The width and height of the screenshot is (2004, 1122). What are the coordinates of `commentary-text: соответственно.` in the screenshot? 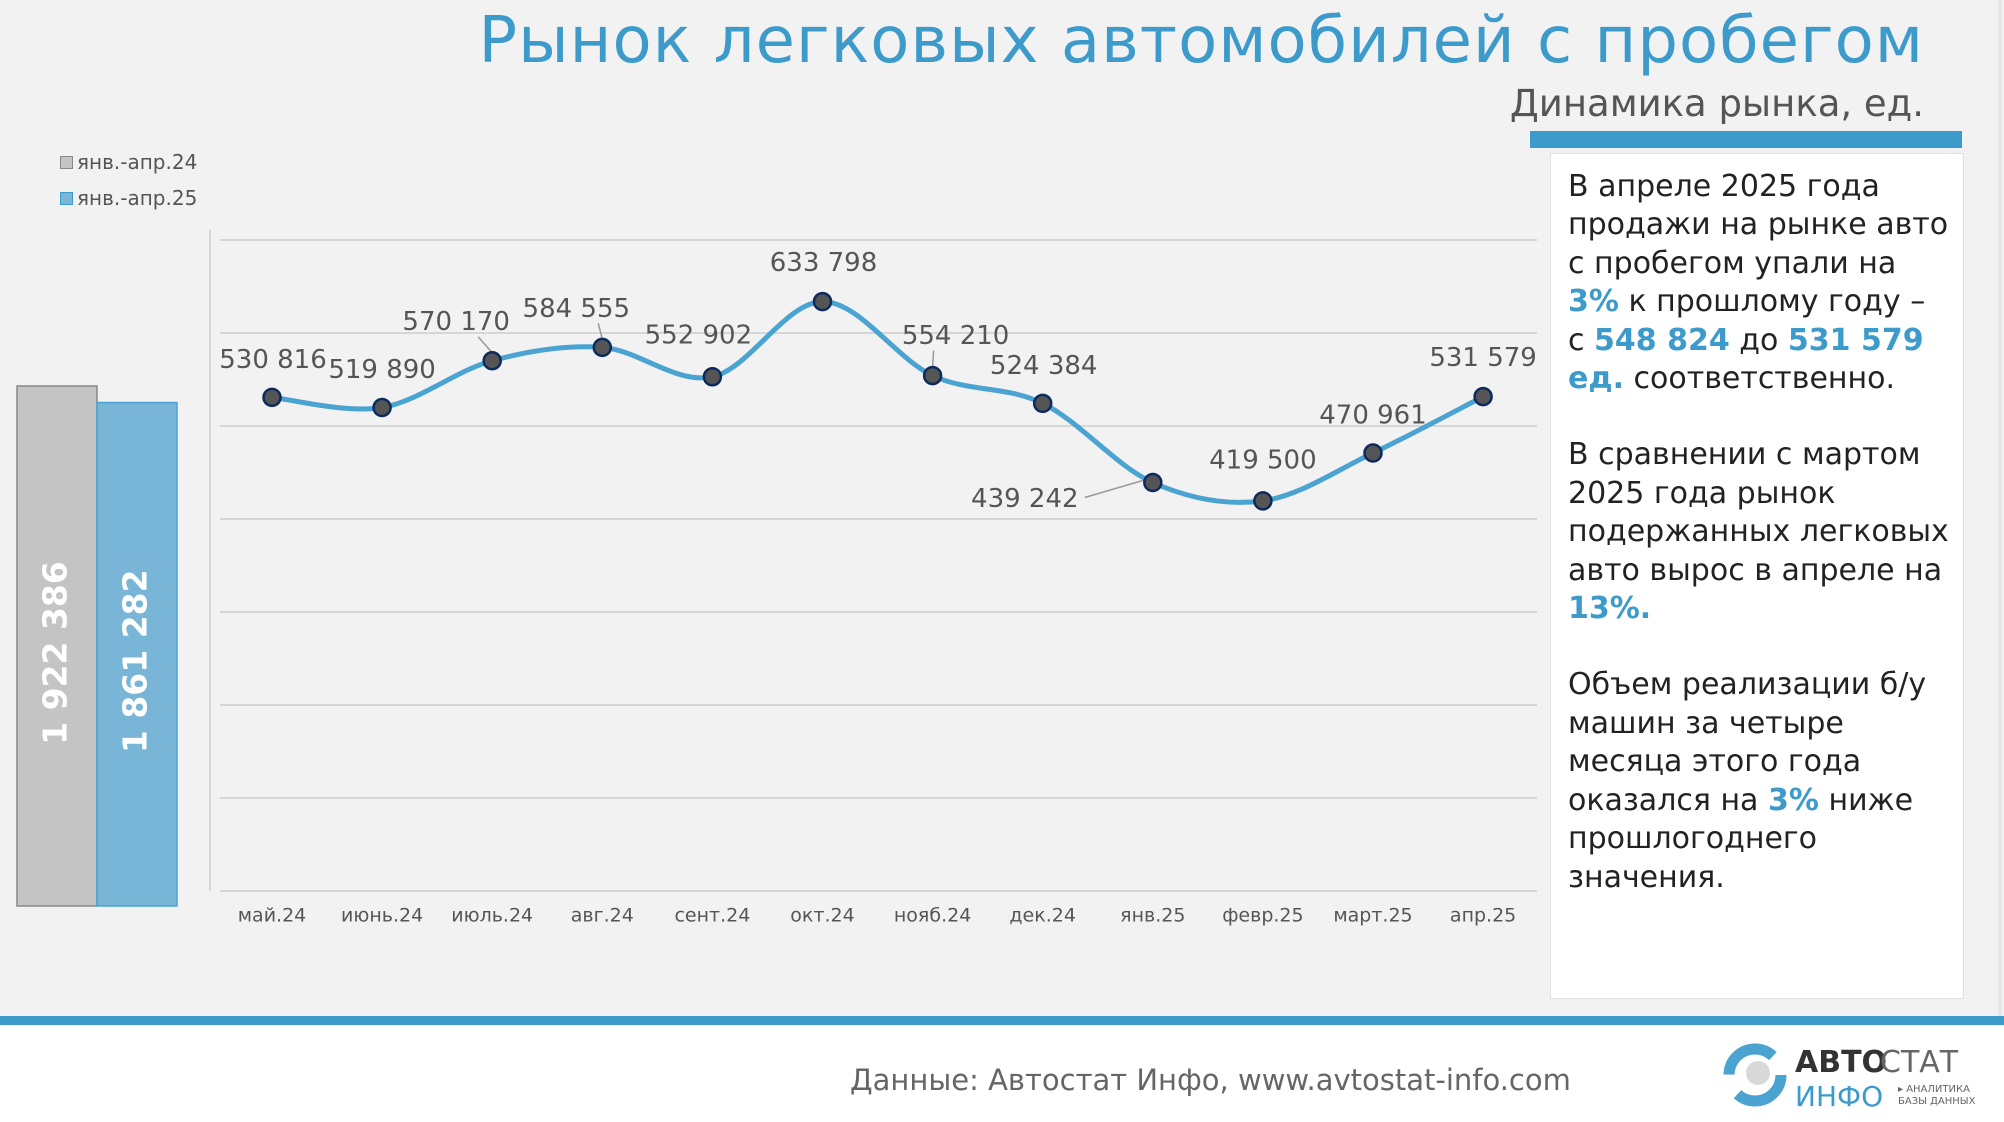 It's located at (1759, 379).